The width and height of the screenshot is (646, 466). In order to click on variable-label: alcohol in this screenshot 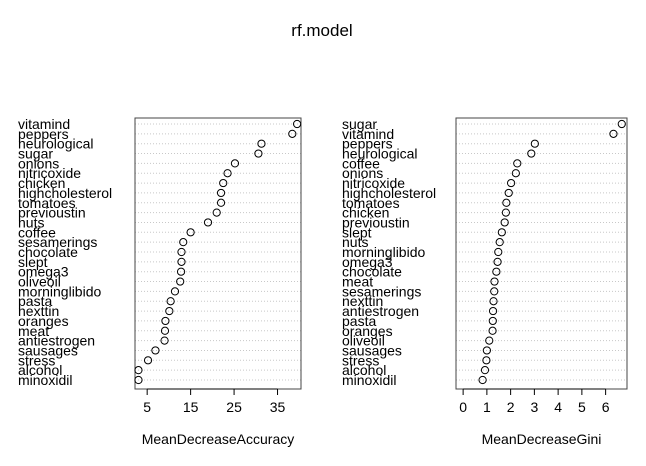, I will do `click(40, 370)`.